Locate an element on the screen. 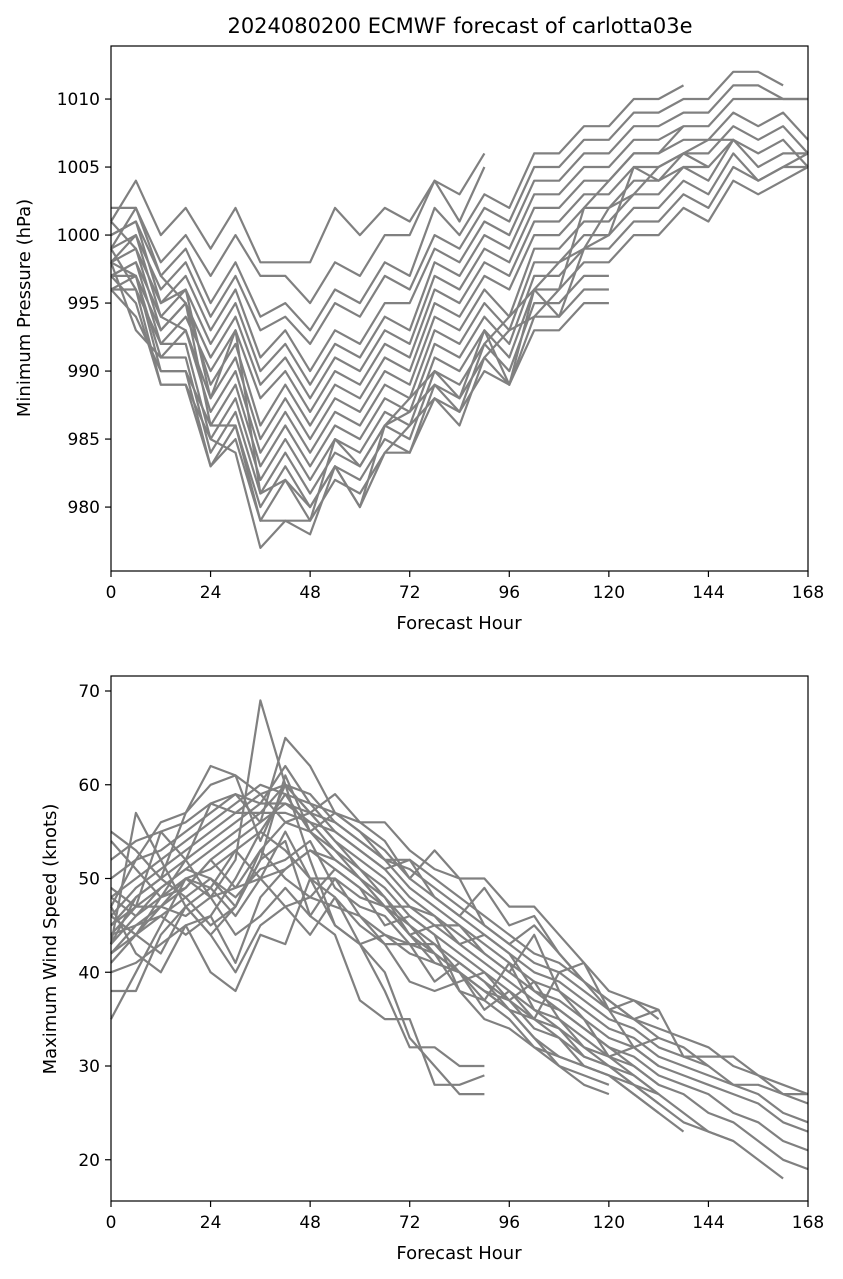 This screenshot has height=1279, width=843. wind-x-tick-label: 0 is located at coordinates (111, 1223).